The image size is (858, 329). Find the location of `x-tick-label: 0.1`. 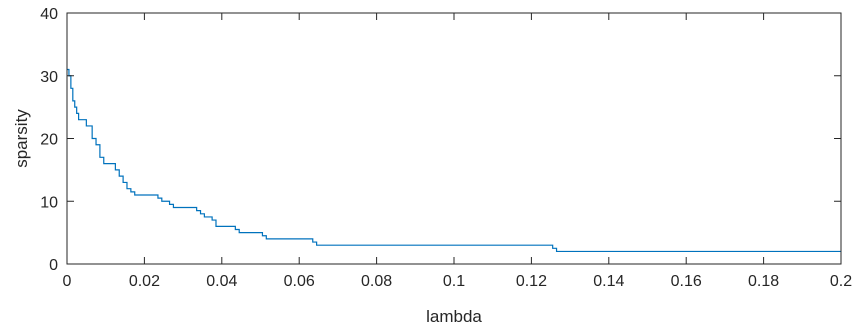

x-tick-label: 0.1 is located at coordinates (454, 281).